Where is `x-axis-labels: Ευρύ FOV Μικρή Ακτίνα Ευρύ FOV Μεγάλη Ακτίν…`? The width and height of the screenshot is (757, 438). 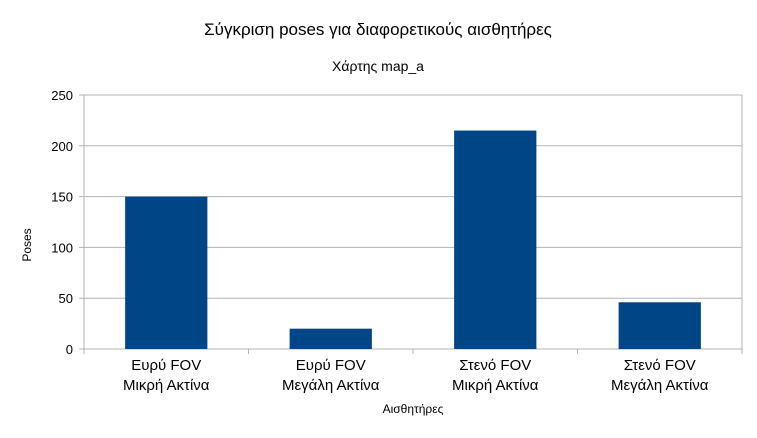 x-axis-labels: Ευρύ FOV Μικρή Ακτίνα Ευρύ FOV Μεγάλη Ακτίν… is located at coordinates (416, 375).